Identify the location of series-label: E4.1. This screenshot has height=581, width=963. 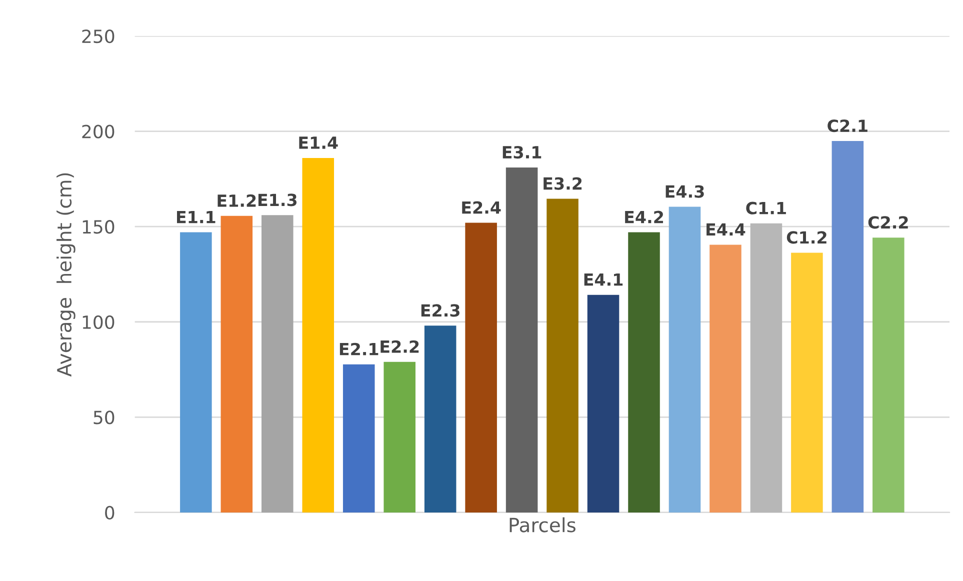
(603, 279).